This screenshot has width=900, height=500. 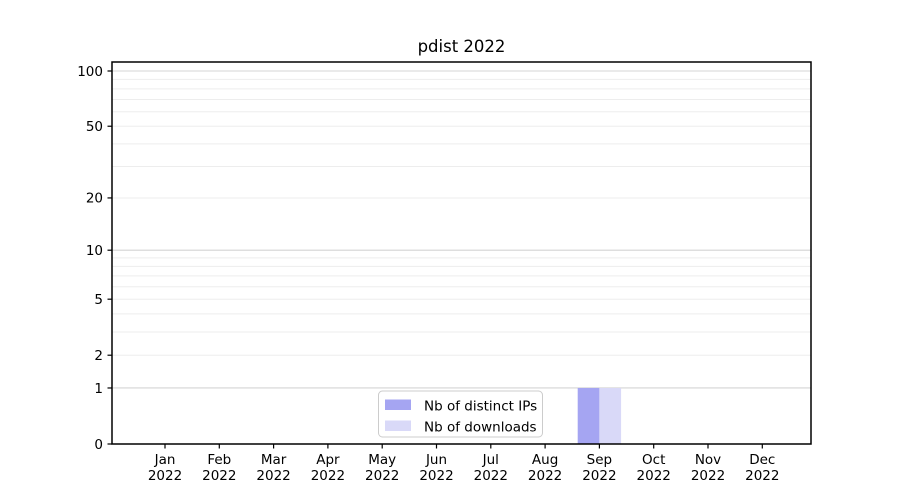 I want to click on y-tick-label: 0, so click(x=98, y=445).